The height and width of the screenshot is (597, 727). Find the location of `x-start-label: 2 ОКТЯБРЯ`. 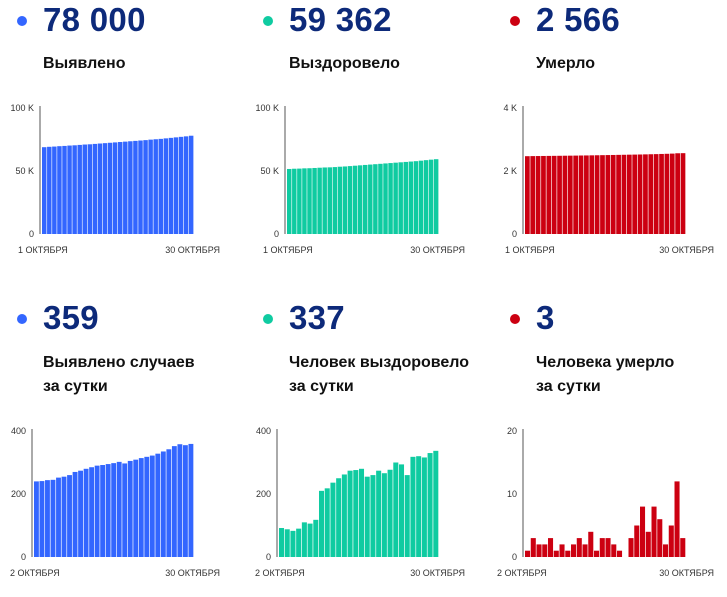

x-start-label: 2 ОКТЯБРЯ is located at coordinates (280, 573).